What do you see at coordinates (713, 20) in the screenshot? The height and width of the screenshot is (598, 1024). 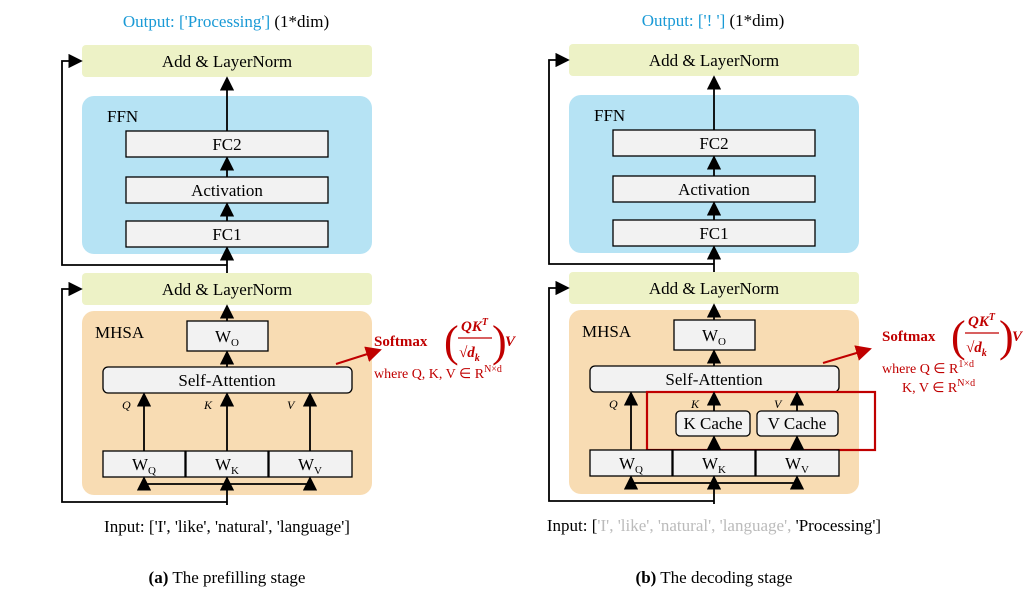 I see `output-label: Output: ['! '] (1*dim)` at bounding box center [713, 20].